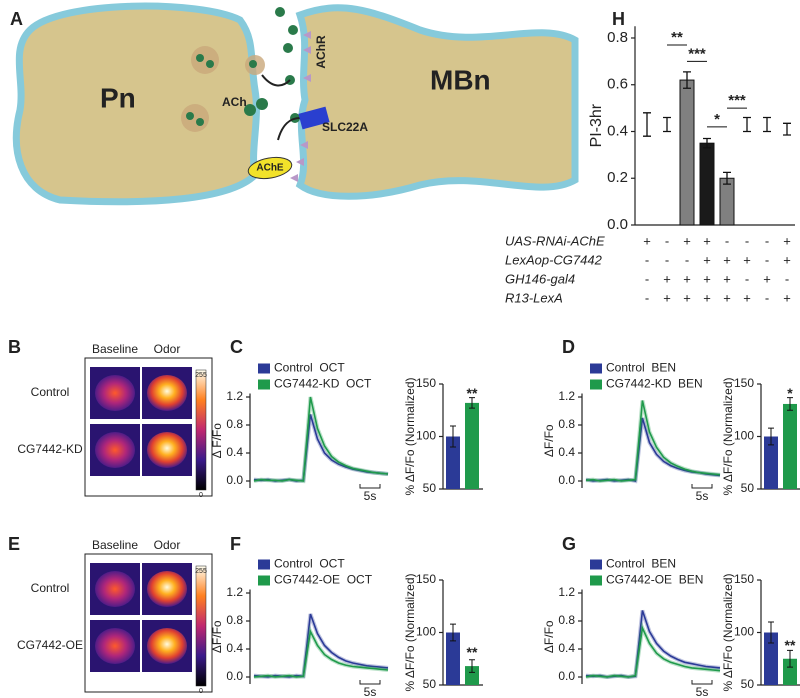 The height and width of the screenshot is (698, 800). I want to click on panel-label: F, so click(235, 544).